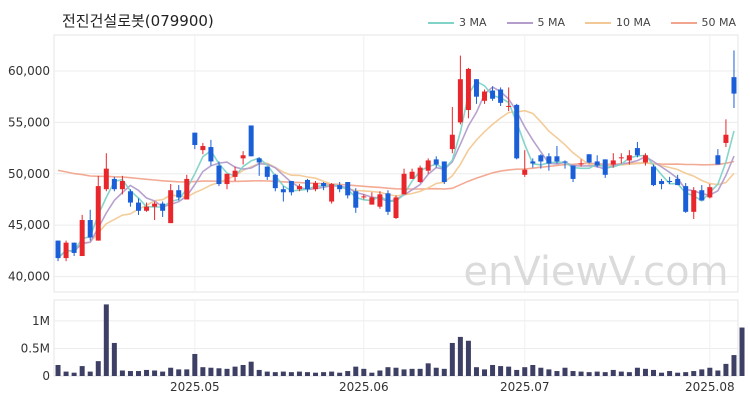 This screenshot has height=404, width=750. I want to click on price-tick-label: 60,000, so click(29, 71).